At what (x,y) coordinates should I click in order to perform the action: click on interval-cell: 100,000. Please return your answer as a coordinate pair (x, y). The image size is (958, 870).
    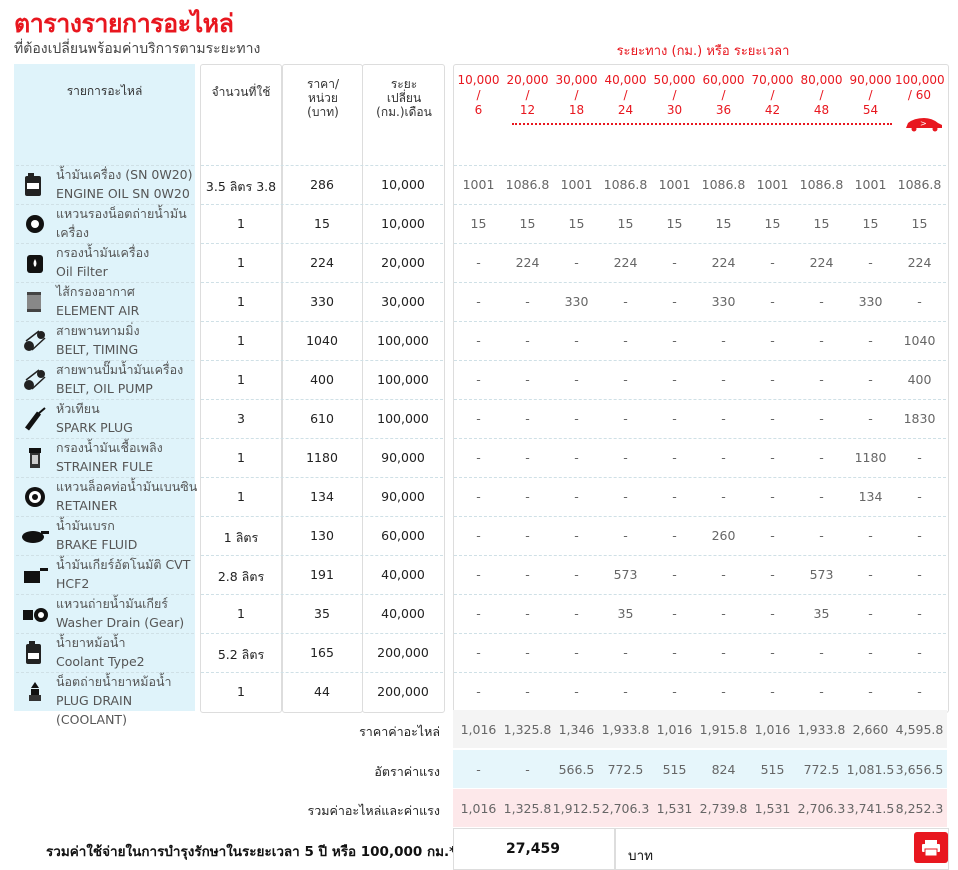
    Looking at the image, I should click on (403, 379).